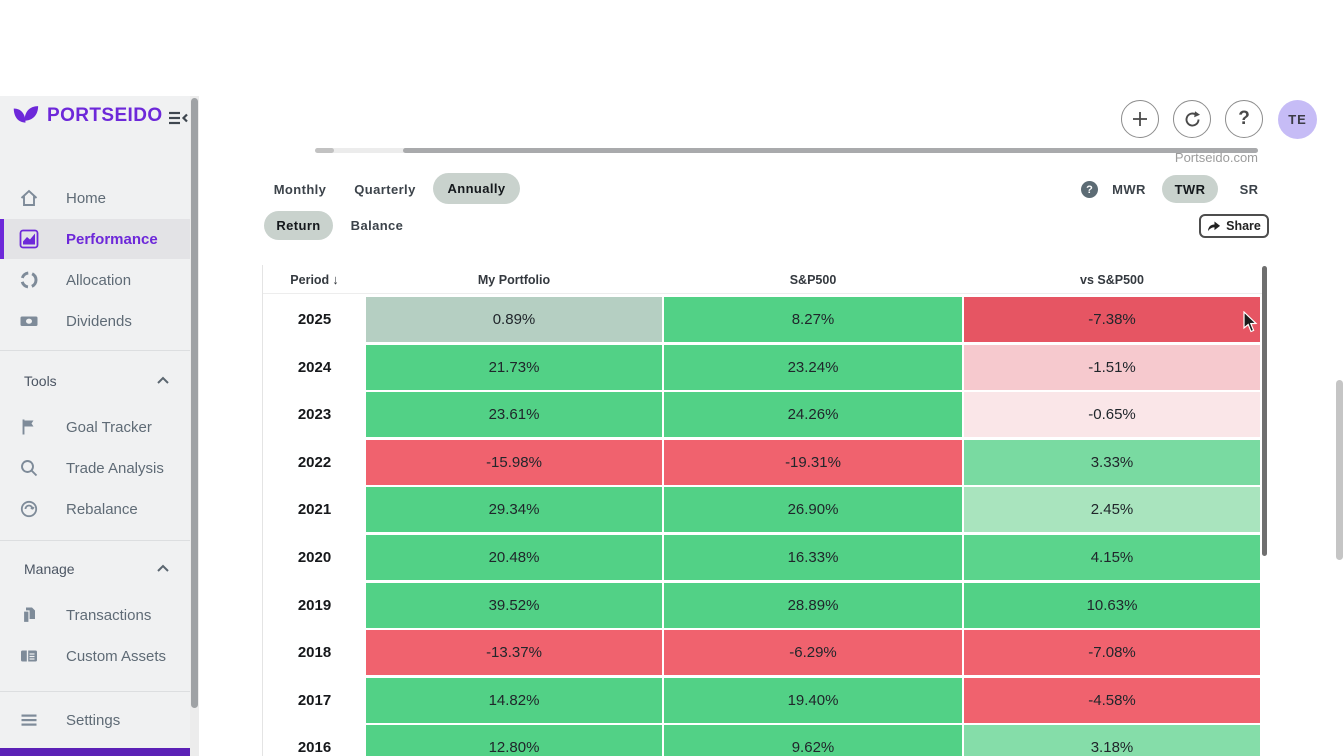 This screenshot has width=1344, height=756. What do you see at coordinates (385, 189) in the screenshot?
I see `tab-quarterly: Quarterly` at bounding box center [385, 189].